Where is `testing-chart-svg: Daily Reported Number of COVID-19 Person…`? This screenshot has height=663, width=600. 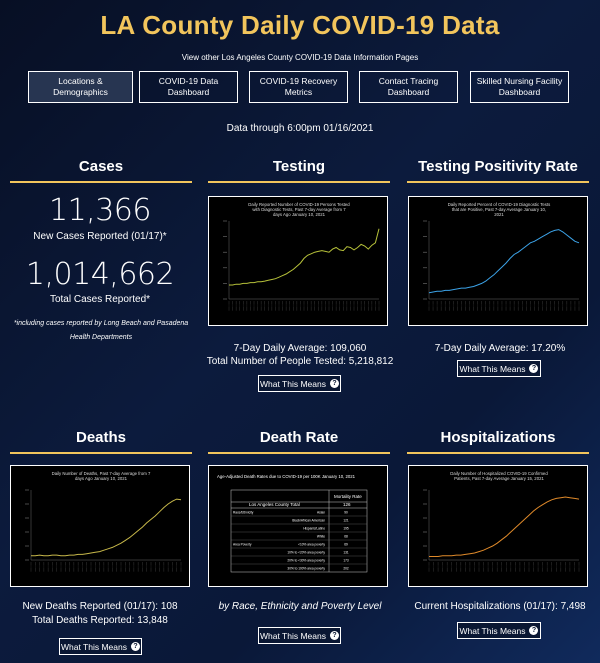 testing-chart-svg: Daily Reported Number of COVID-19 Person… is located at coordinates (301, 256).